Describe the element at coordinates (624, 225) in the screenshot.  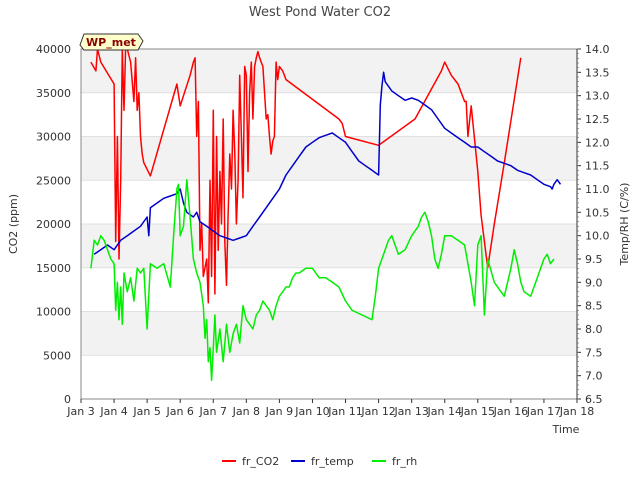
I see `y-axis-right-label: Temp/RH (C/%)` at that location.